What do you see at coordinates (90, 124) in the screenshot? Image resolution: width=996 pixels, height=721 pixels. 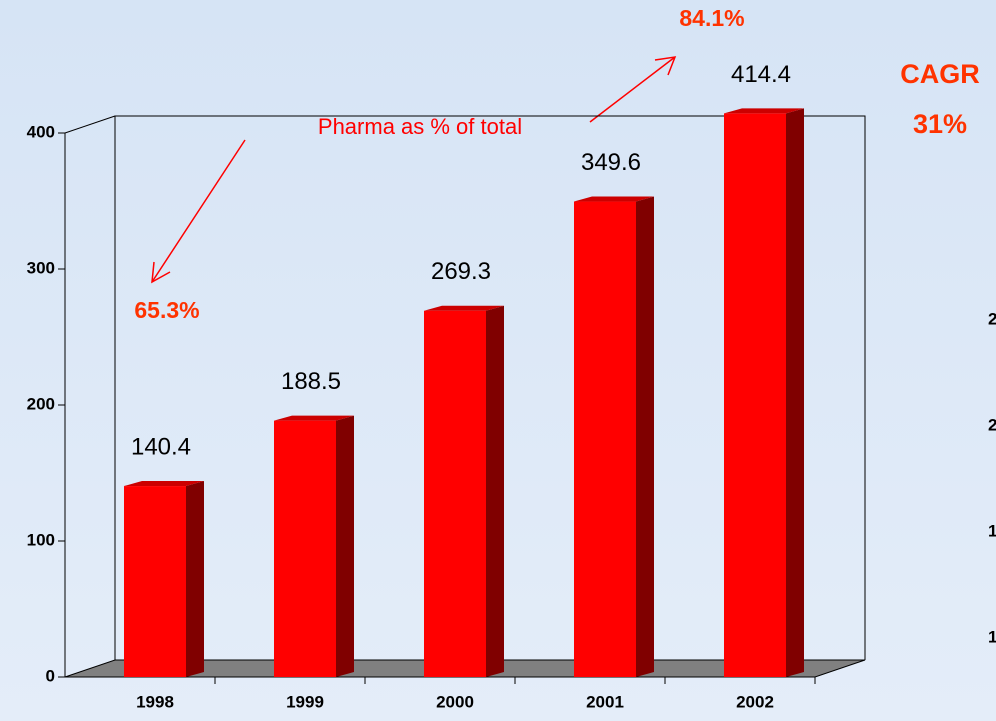 I see `axis` at bounding box center [90, 124].